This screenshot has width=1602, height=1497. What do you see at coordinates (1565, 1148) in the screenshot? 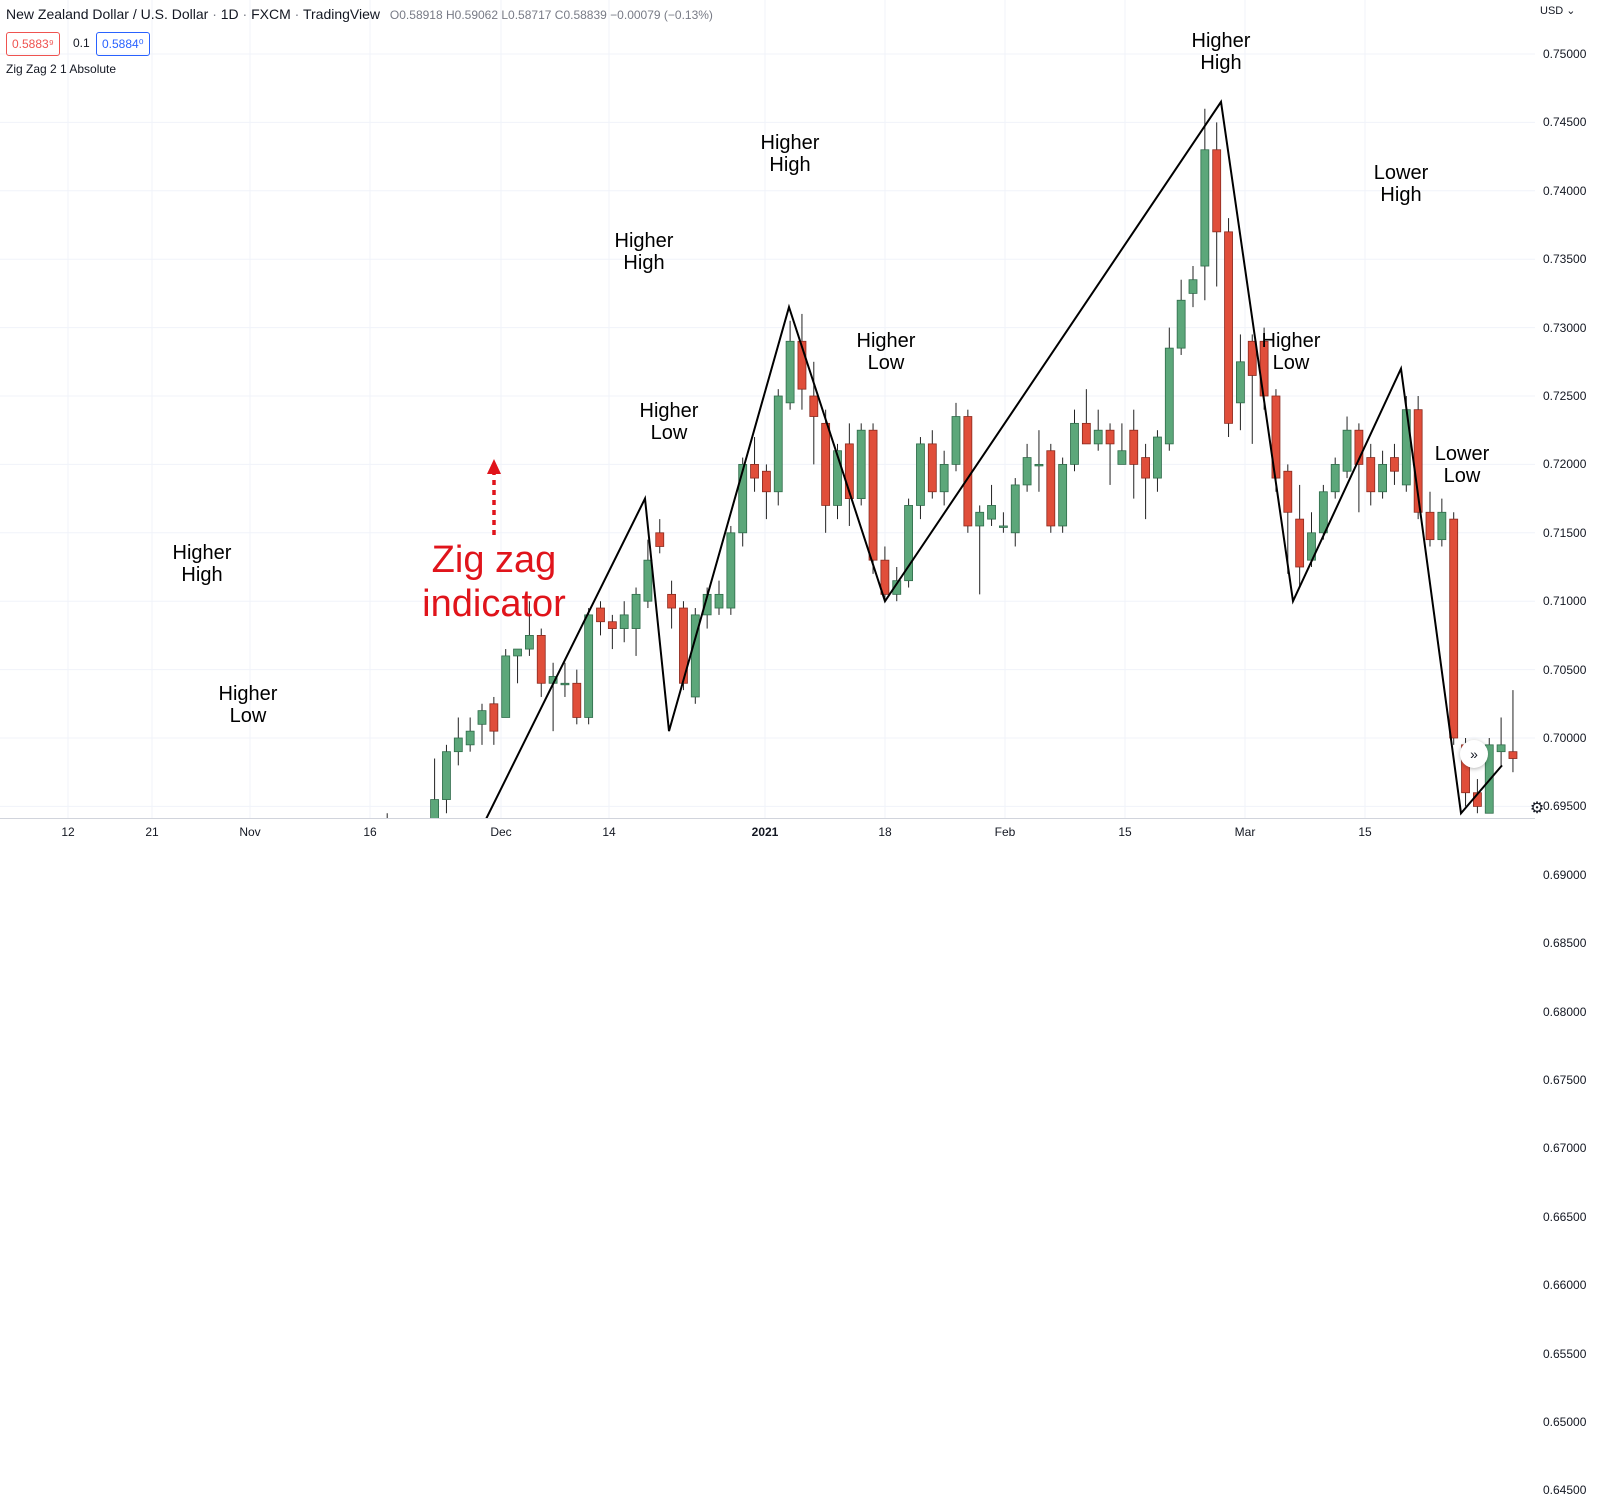
I see `price-axis-label: 0.67000` at bounding box center [1565, 1148].